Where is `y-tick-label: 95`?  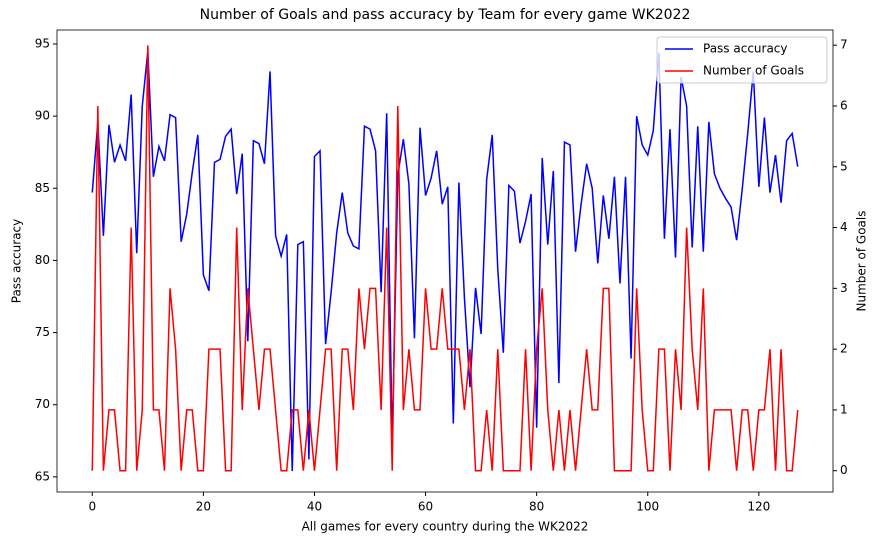 y-tick-label: 95 is located at coordinates (42, 43).